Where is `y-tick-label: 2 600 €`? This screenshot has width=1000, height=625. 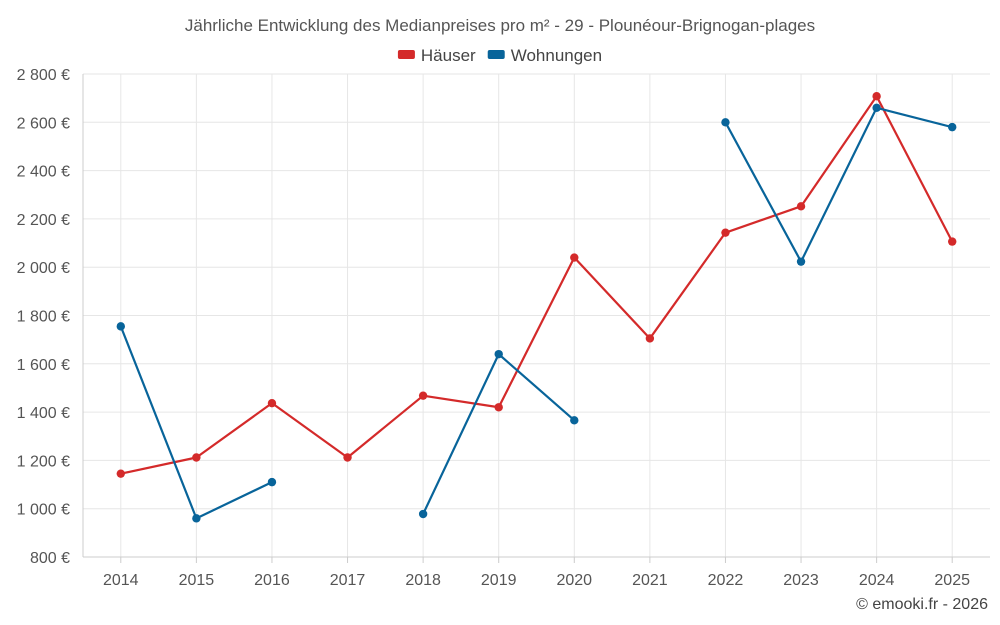
y-tick-label: 2 600 € is located at coordinates (43, 123).